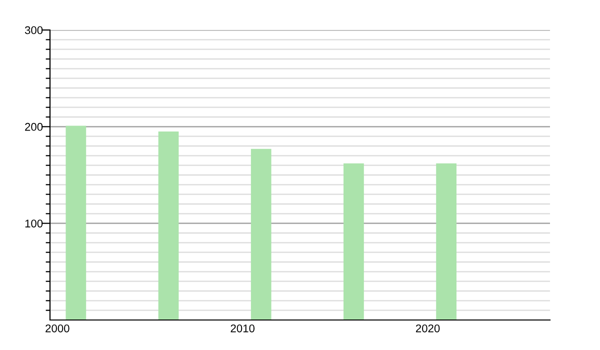  What do you see at coordinates (428, 328) in the screenshot?
I see `x-tick-label: 2020` at bounding box center [428, 328].